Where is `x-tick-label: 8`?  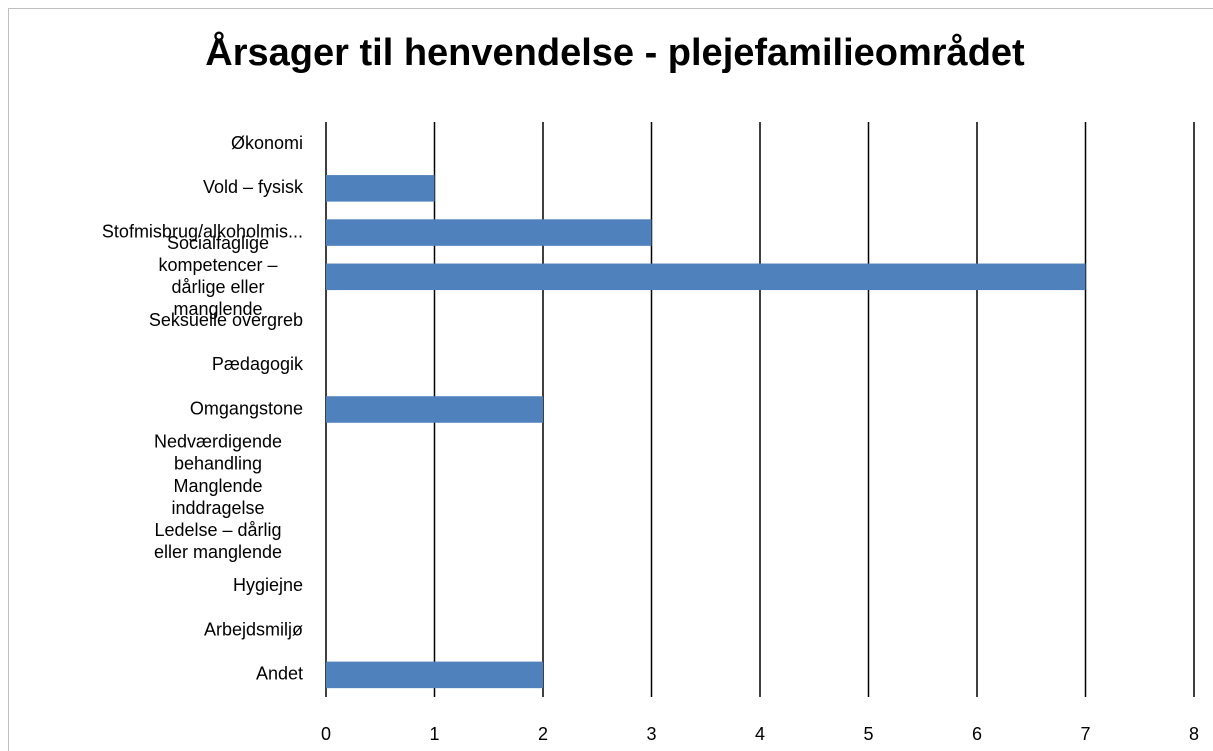 x-tick-label: 8 is located at coordinates (1194, 734).